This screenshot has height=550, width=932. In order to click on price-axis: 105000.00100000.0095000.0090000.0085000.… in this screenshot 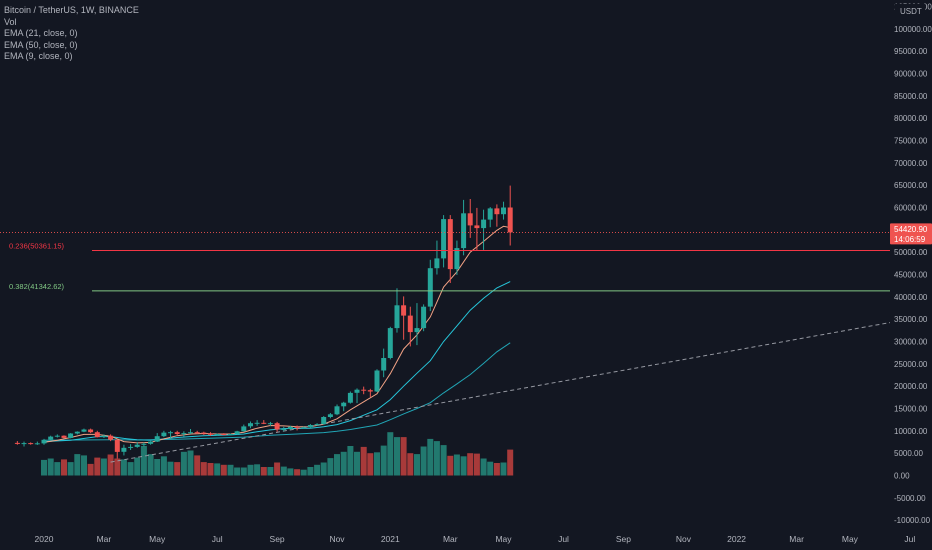, I will do `click(911, 265)`.